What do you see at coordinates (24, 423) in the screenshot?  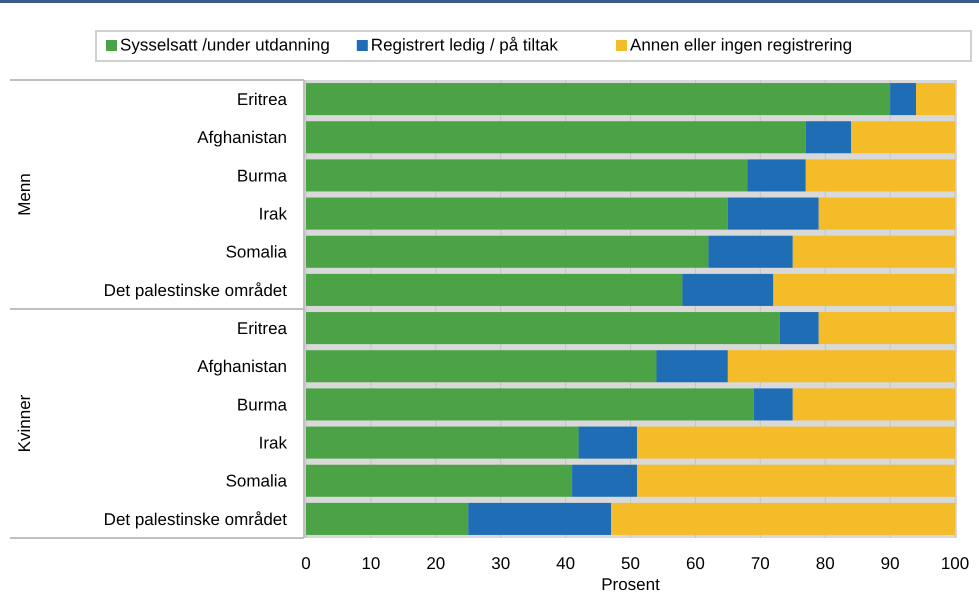 I see `text: Kvinner` at bounding box center [24, 423].